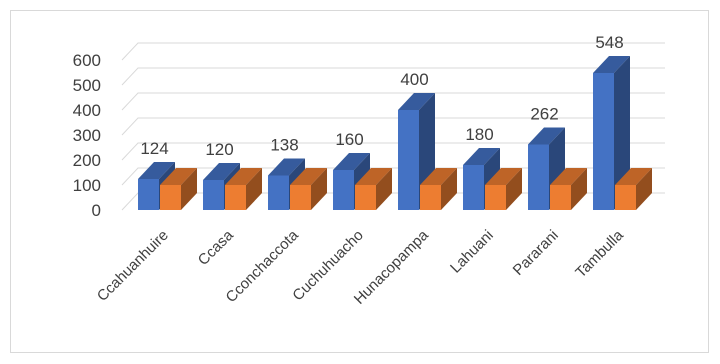 The image size is (720, 364). What do you see at coordinates (349, 139) in the screenshot?
I see `data-label: 160` at bounding box center [349, 139].